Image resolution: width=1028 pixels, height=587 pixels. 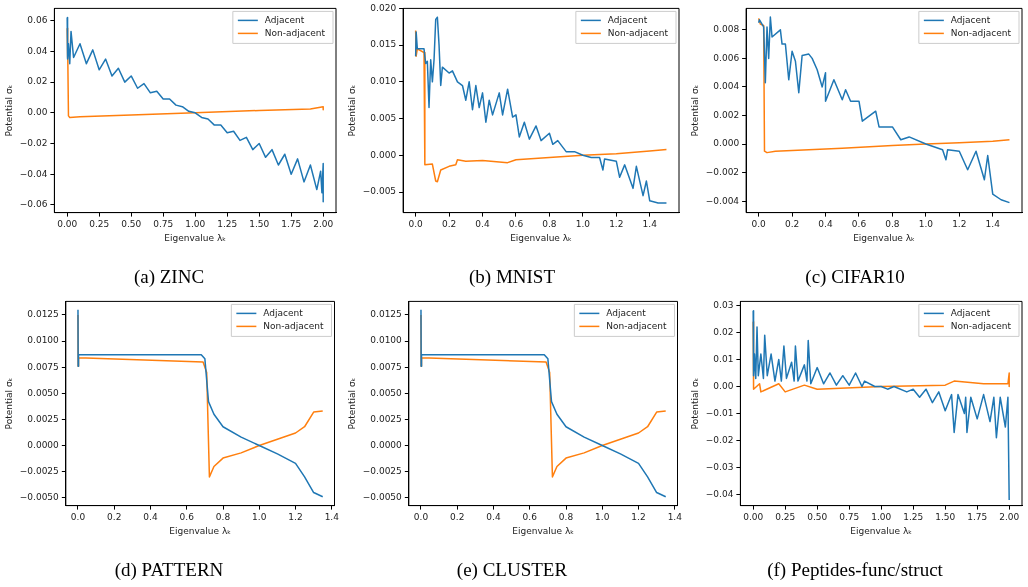 What do you see at coordinates (726, 57) in the screenshot?
I see `y-tick-label: 0.006` at bounding box center [726, 57].